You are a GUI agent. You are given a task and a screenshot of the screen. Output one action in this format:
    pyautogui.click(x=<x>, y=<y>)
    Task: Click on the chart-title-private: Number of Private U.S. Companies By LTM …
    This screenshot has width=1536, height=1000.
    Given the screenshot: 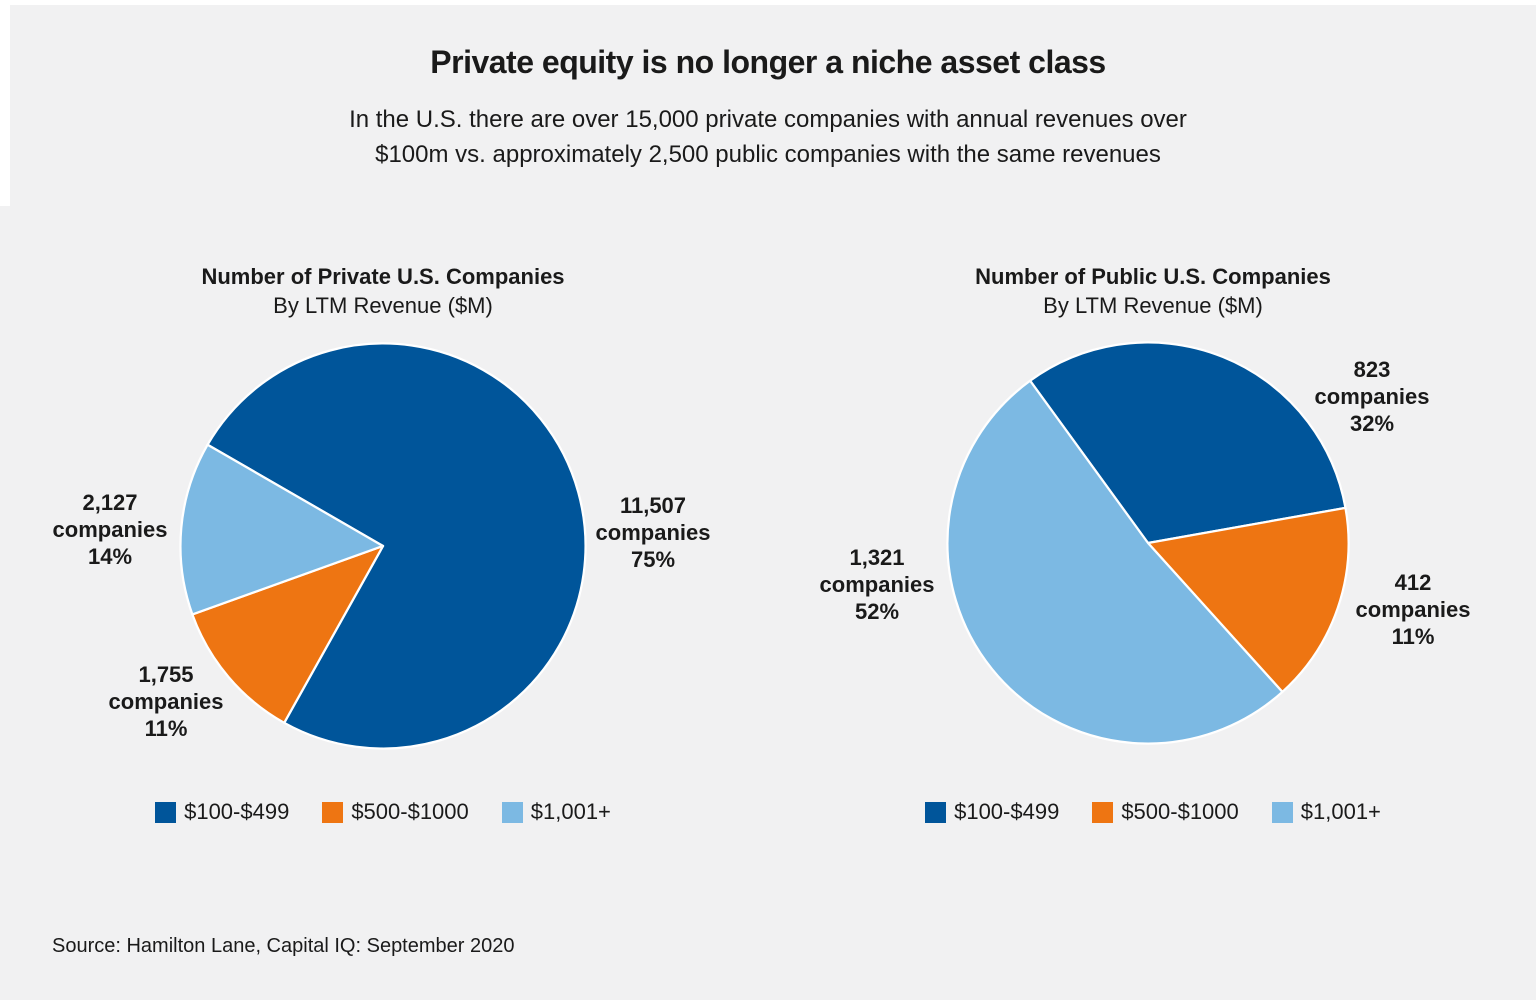 What is the action you would take?
    pyautogui.click(x=383, y=291)
    